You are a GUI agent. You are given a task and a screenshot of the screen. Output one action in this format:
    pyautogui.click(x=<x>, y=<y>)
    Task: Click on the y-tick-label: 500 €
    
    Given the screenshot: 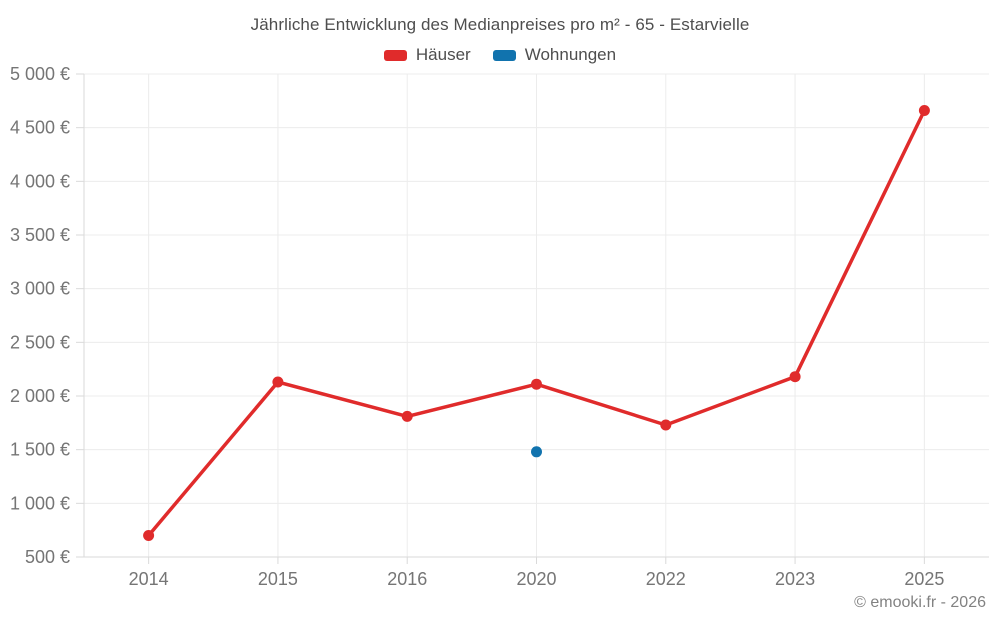 What is the action you would take?
    pyautogui.click(x=47, y=557)
    